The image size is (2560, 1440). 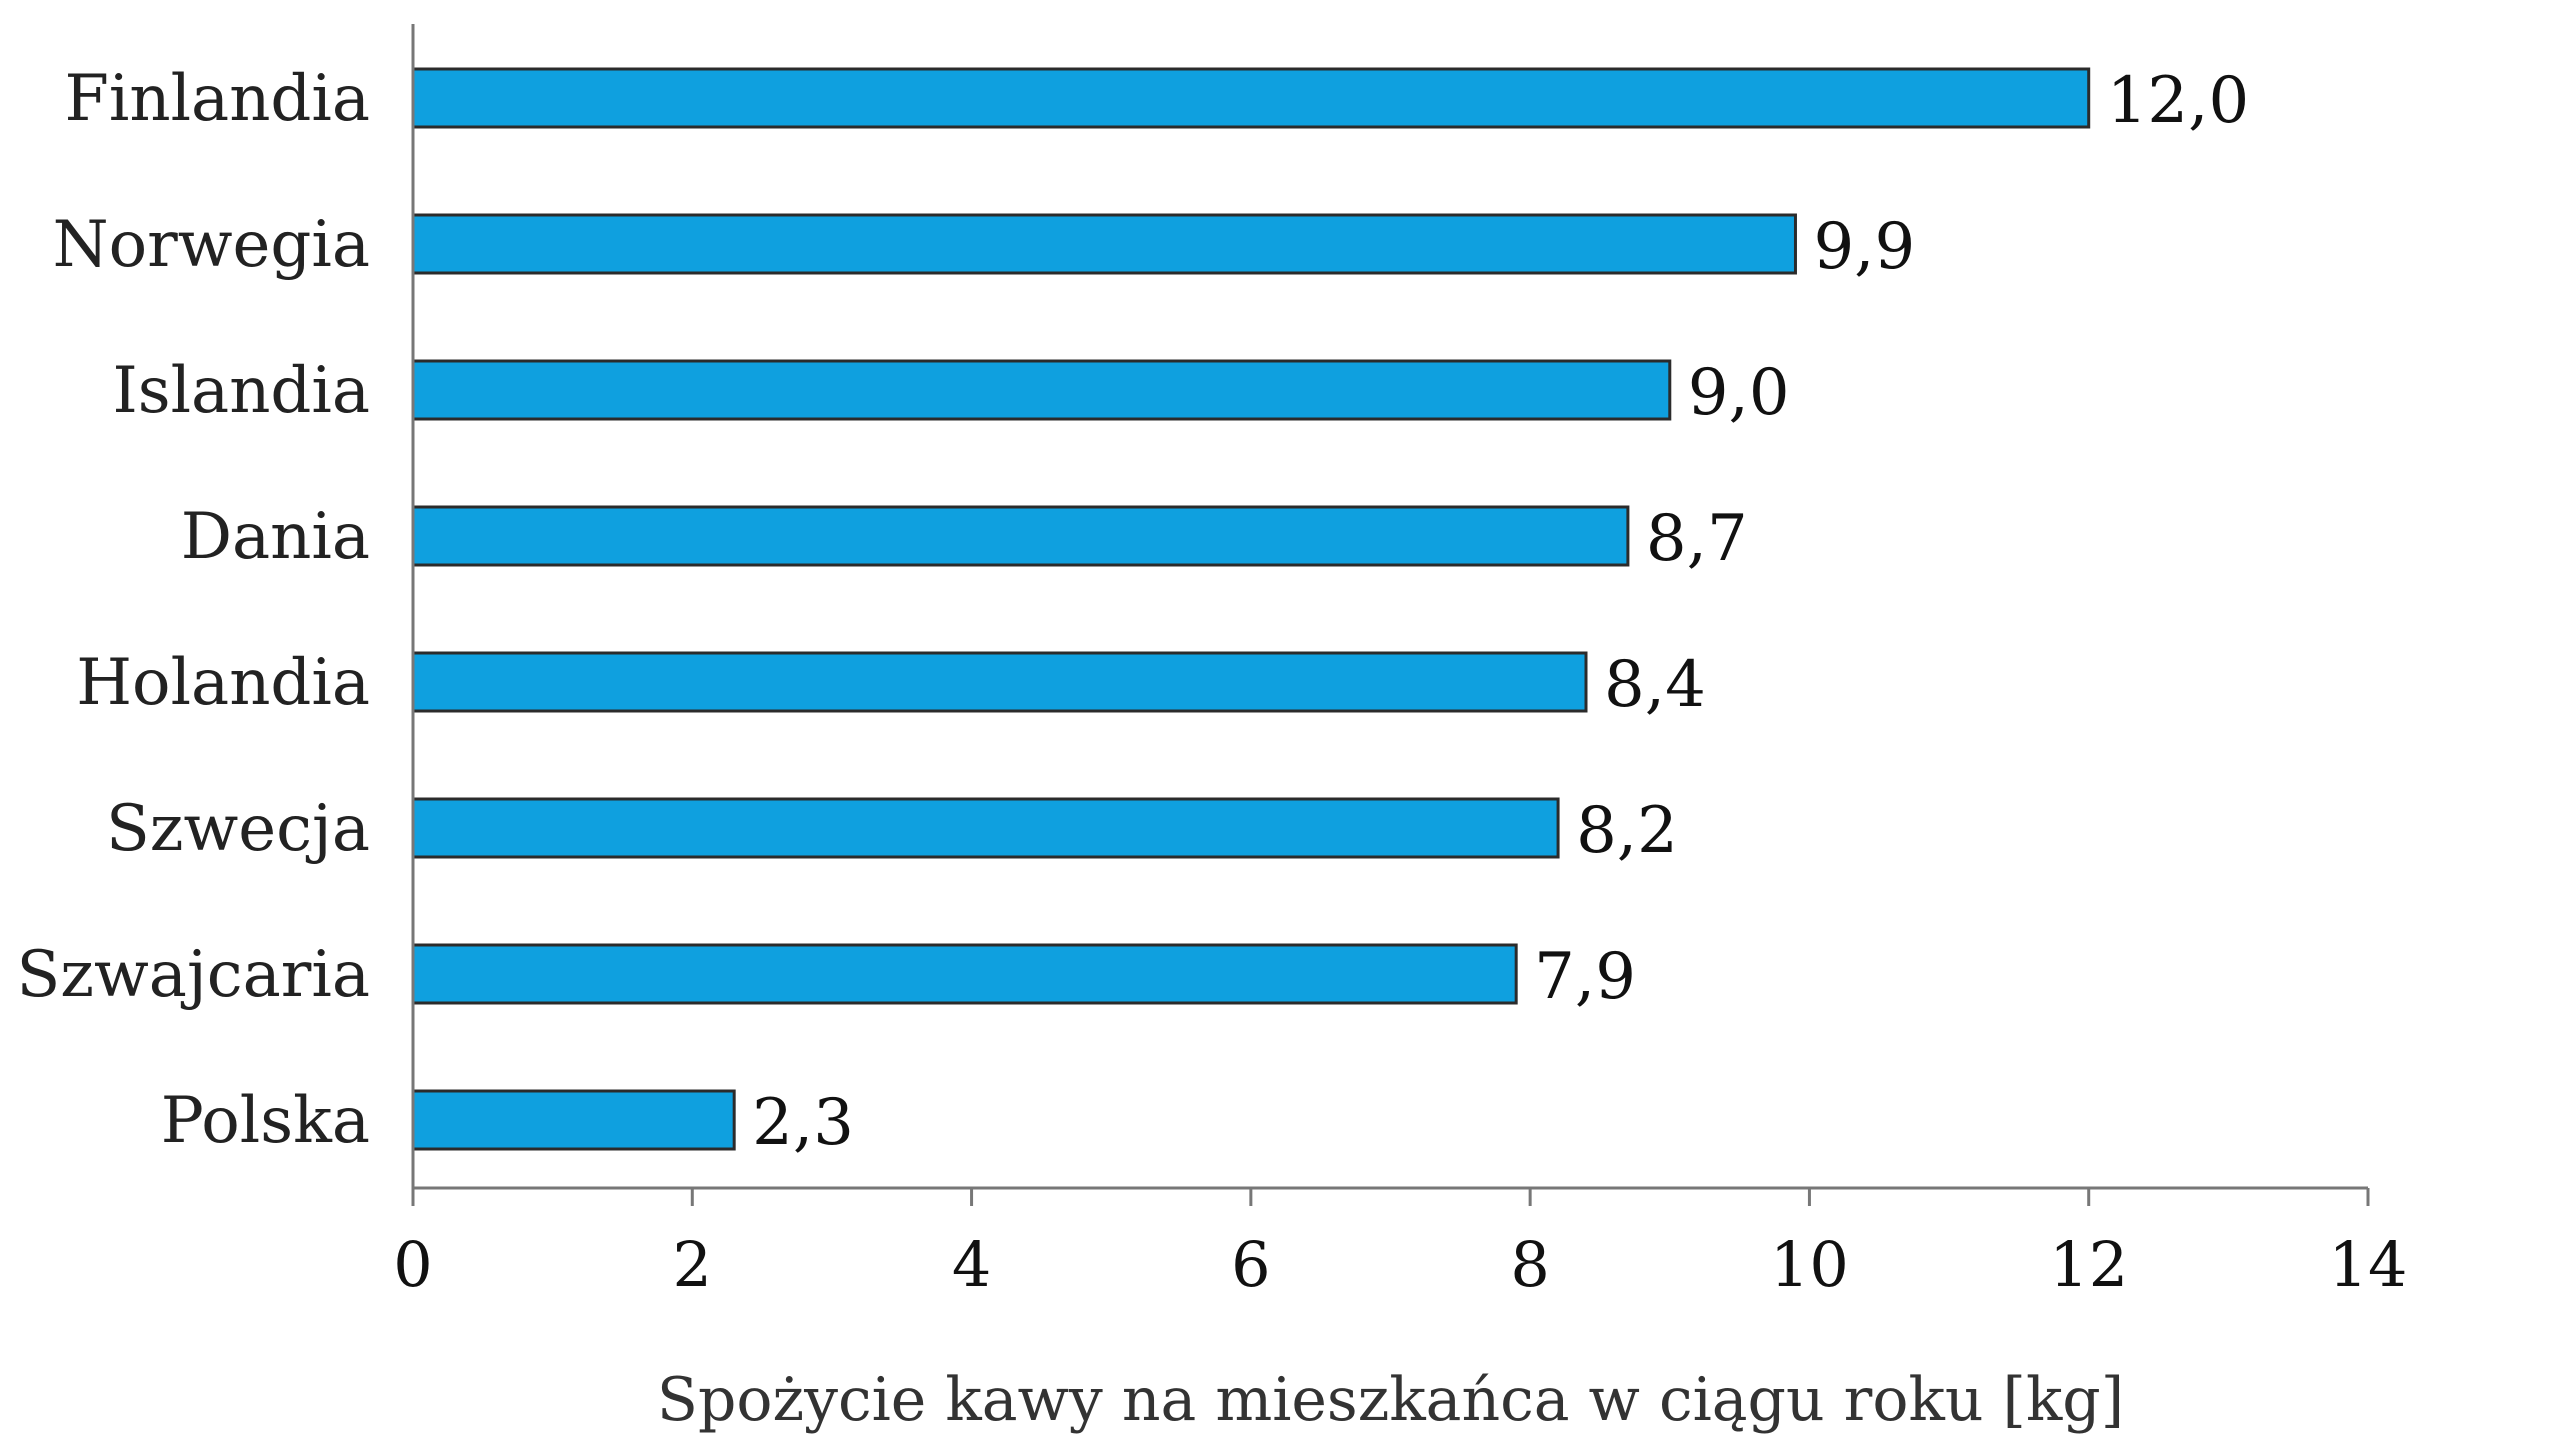 What do you see at coordinates (1809, 1264) in the screenshot?
I see `x-tick-label: 10` at bounding box center [1809, 1264].